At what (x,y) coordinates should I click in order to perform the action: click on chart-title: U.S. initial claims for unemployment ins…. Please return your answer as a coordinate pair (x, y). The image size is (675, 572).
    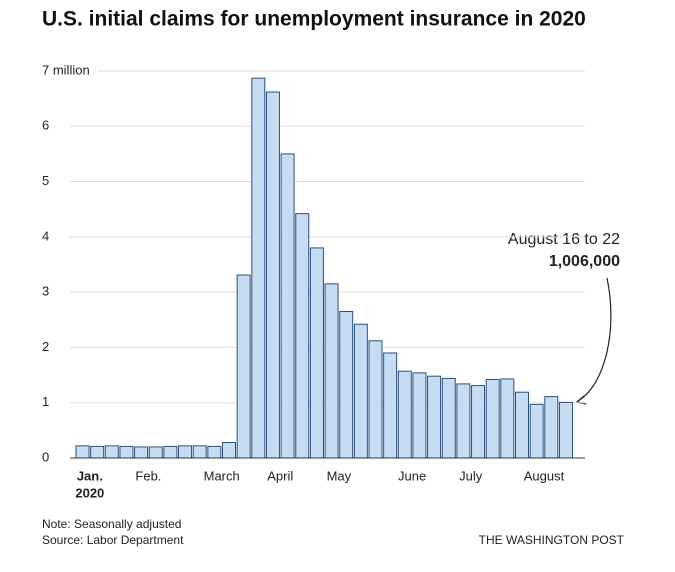
    Looking at the image, I should click on (314, 19).